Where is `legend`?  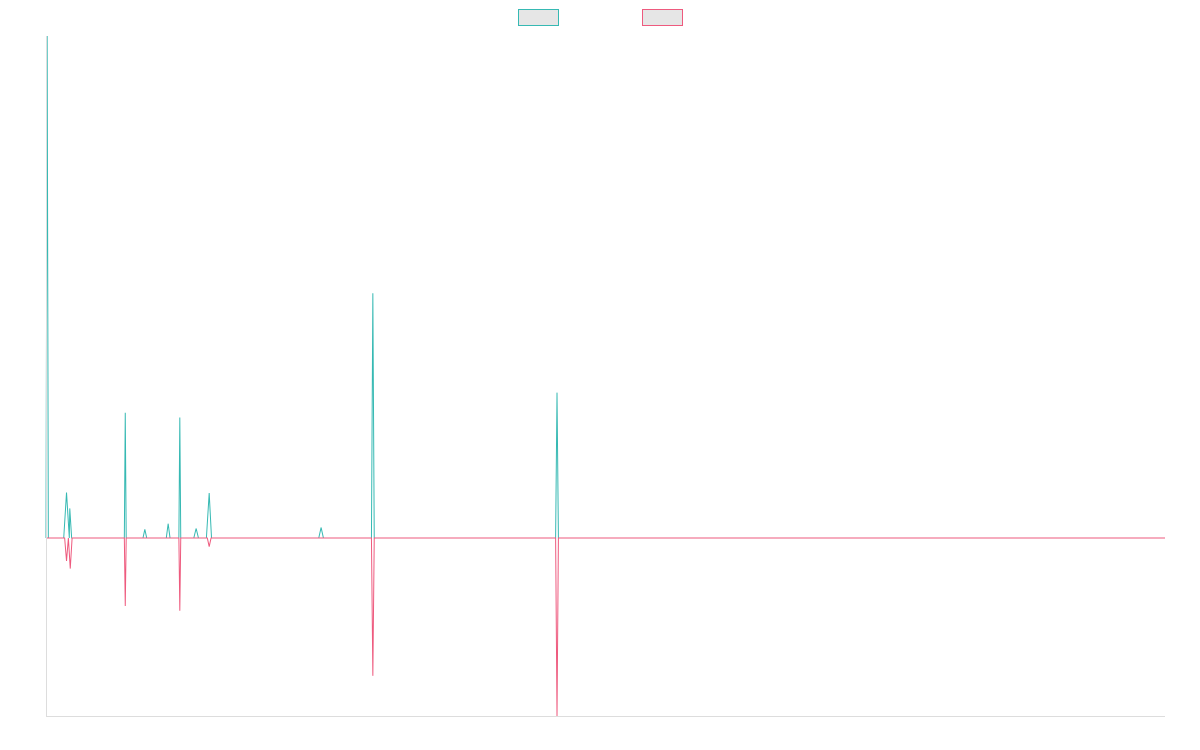
legend is located at coordinates (600, 17).